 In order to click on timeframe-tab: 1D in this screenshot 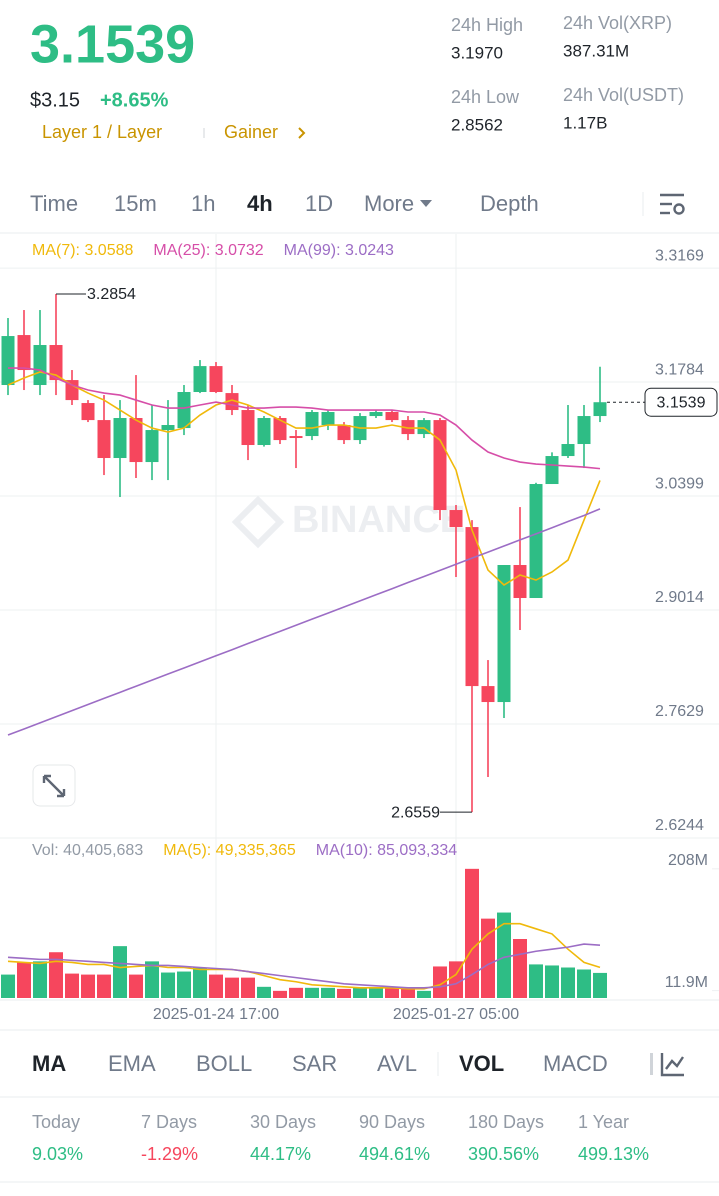, I will do `click(319, 203)`.